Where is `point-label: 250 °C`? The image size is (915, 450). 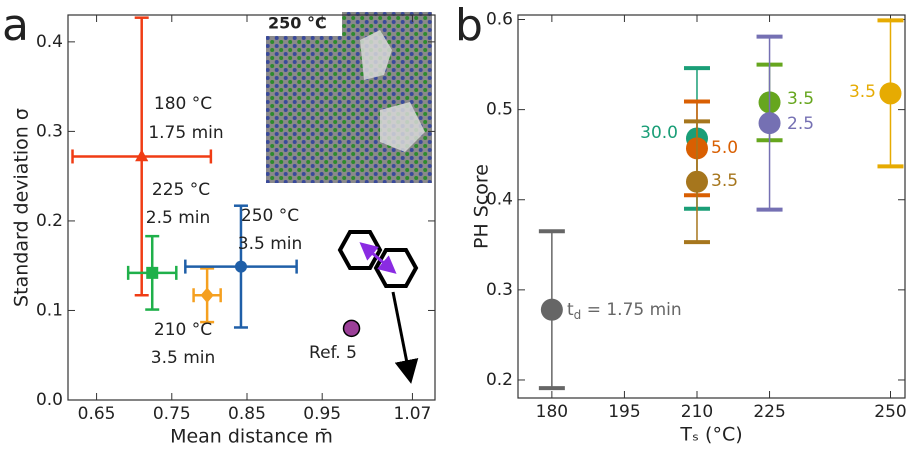 point-label: 250 °C is located at coordinates (270, 216).